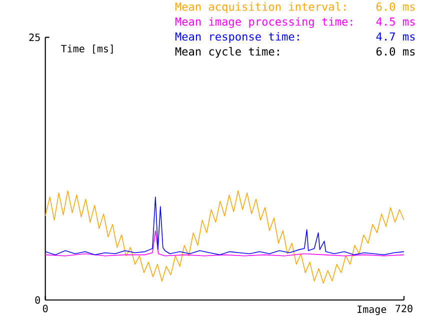  Describe the element at coordinates (34, 38) in the screenshot. I see `y-tick-label: 25` at that location.